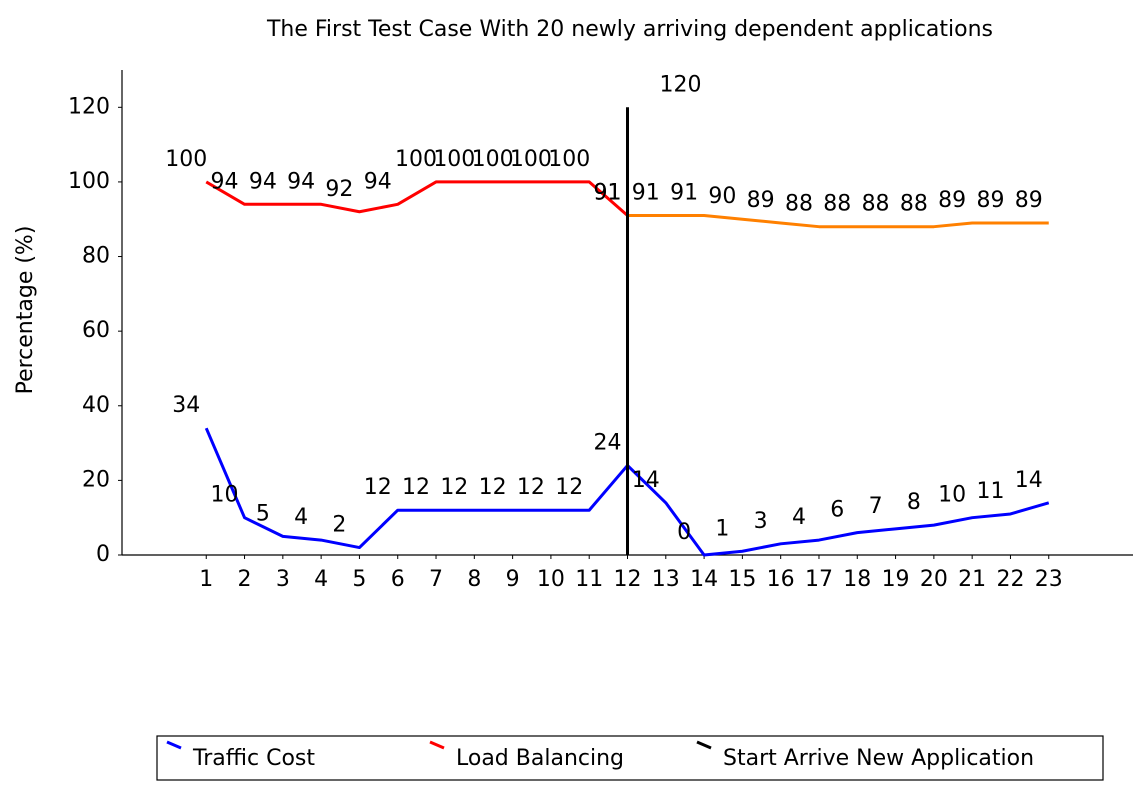 The height and width of the screenshot is (796, 1137). Describe the element at coordinates (837, 510) in the screenshot. I see `data-label: 6` at that location.